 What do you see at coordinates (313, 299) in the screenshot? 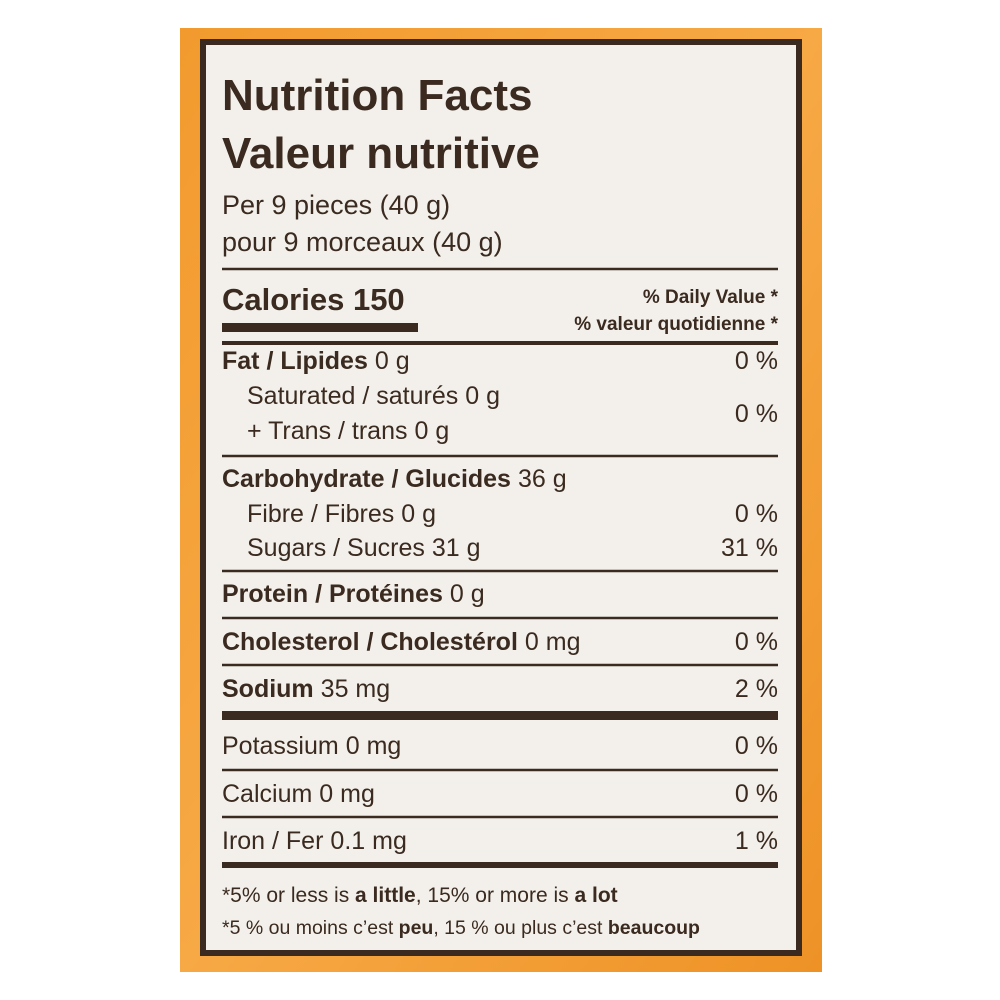
I see `calories: Calories 150` at bounding box center [313, 299].